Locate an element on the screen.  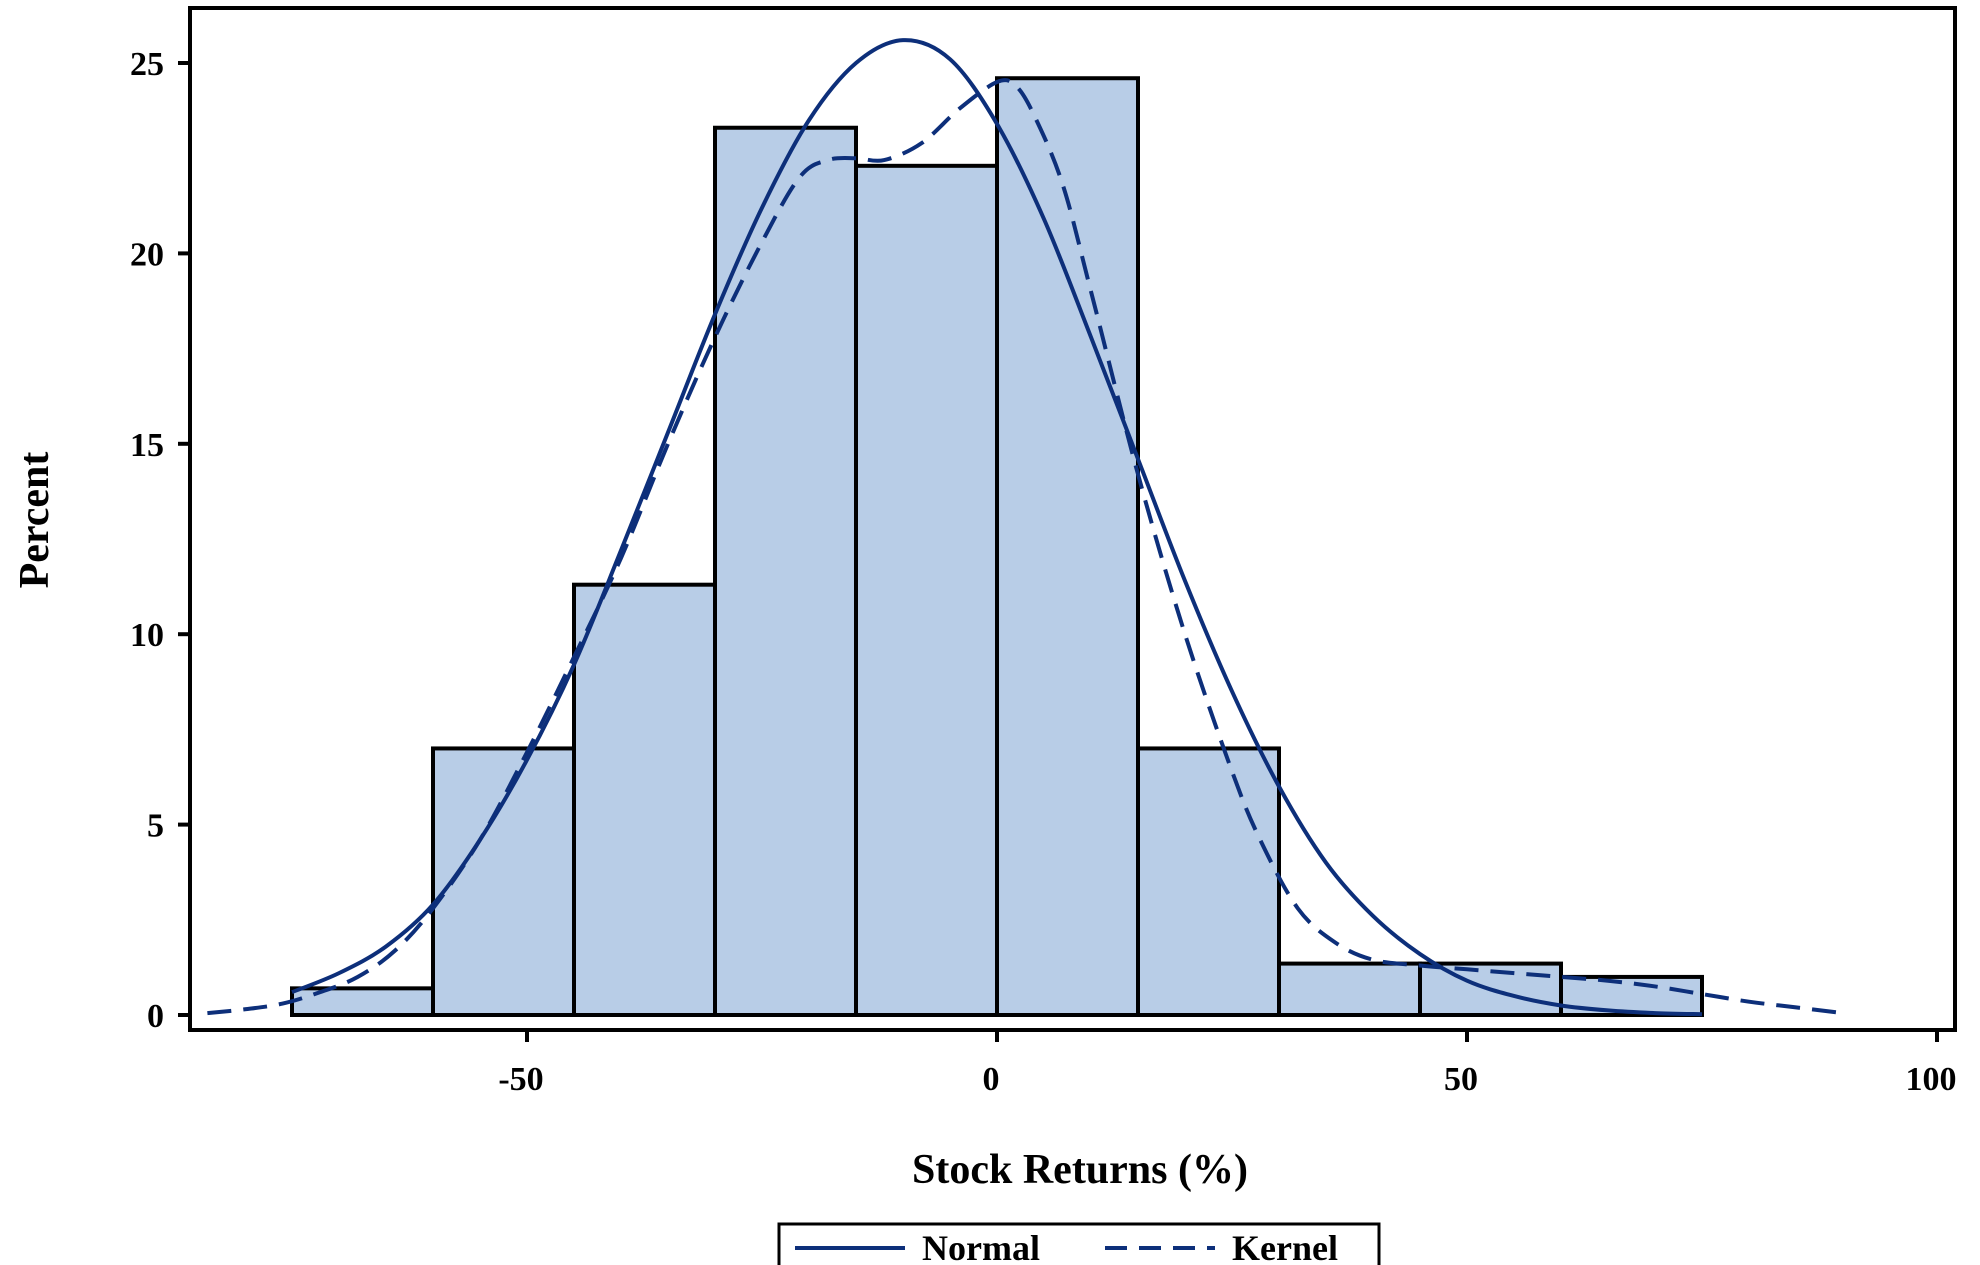
legend: Normal Kernel is located at coordinates (1079, 1243).